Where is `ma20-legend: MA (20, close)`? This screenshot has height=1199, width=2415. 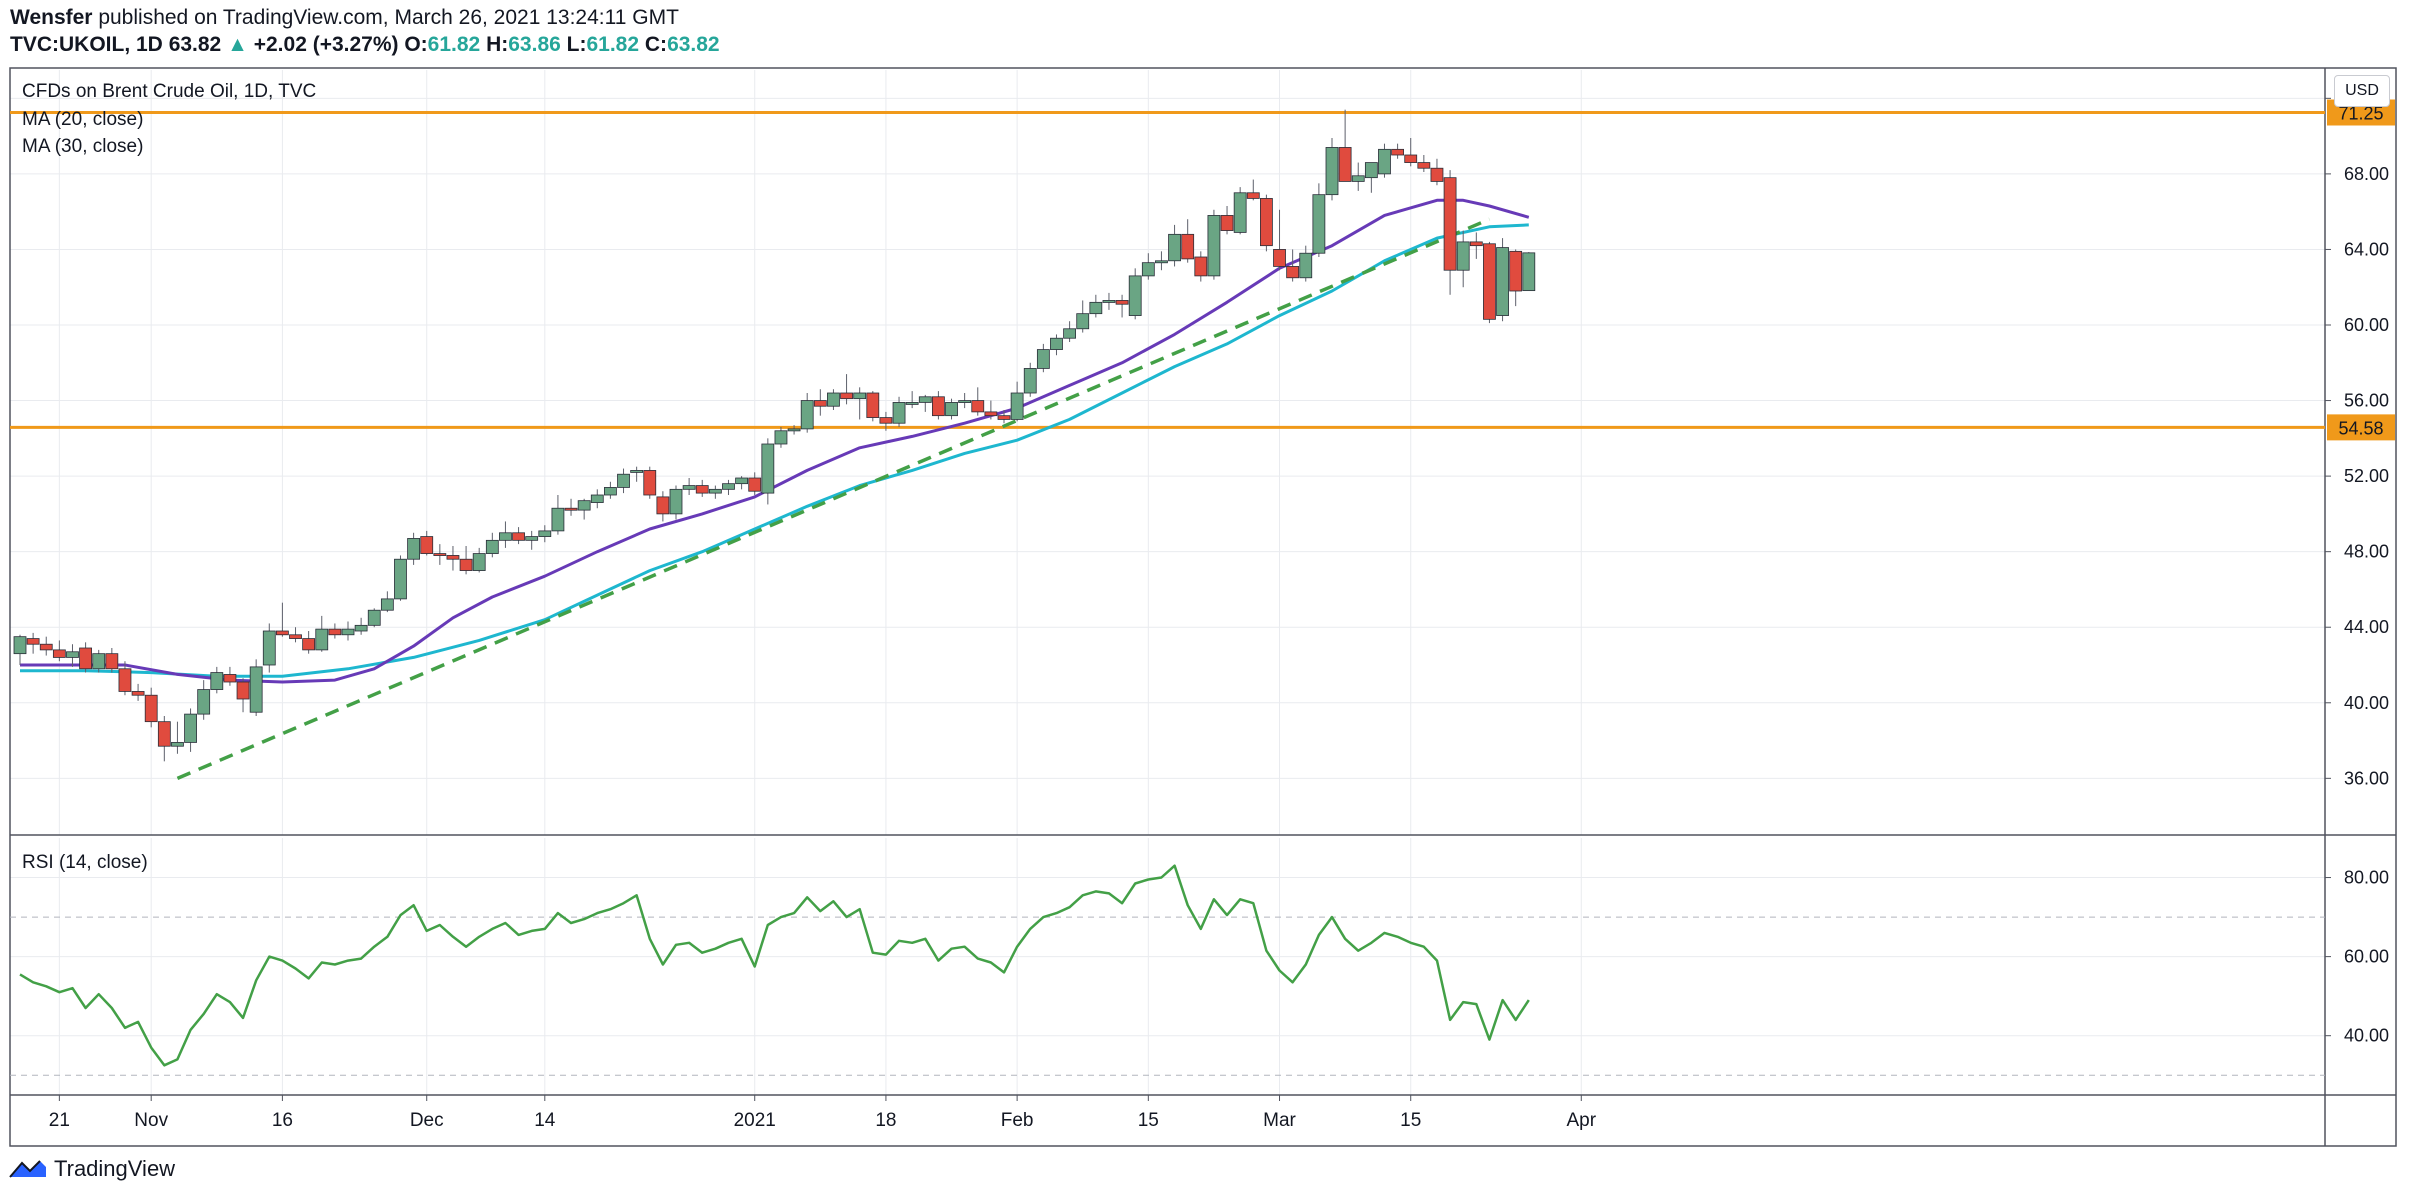
ma20-legend: MA (20, close) is located at coordinates (83, 119).